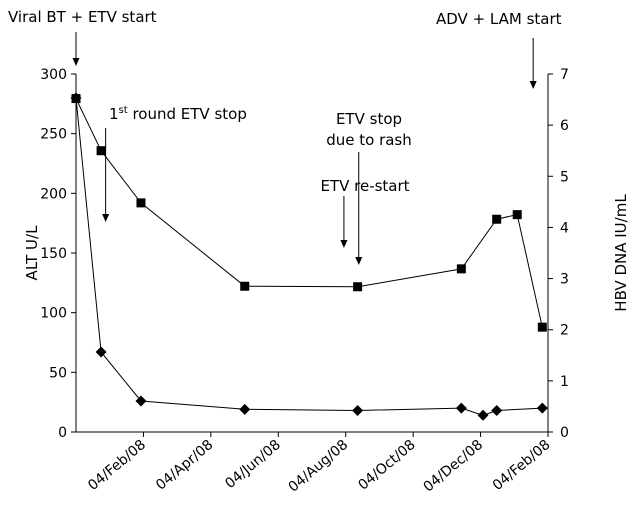 The width and height of the screenshot is (641, 512). Describe the element at coordinates (369, 119) in the screenshot. I see `annotation-text: ETV stop` at that location.